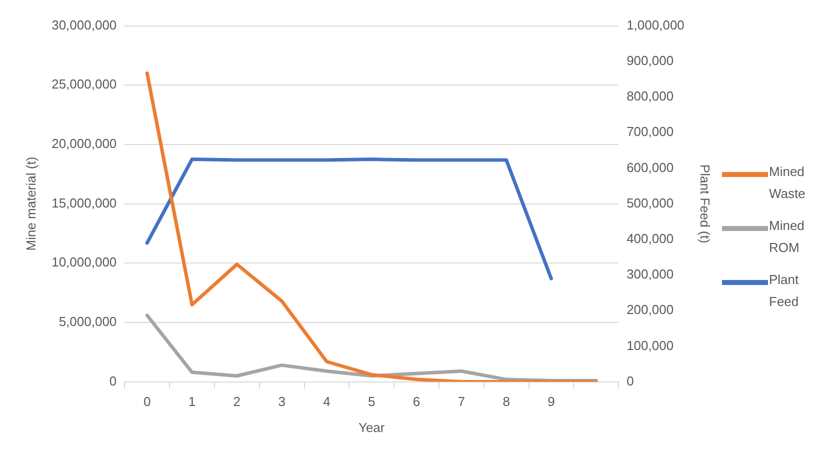 This screenshot has height=450, width=827. Describe the element at coordinates (416, 402) in the screenshot. I see `x-tick-label: 6` at that location.